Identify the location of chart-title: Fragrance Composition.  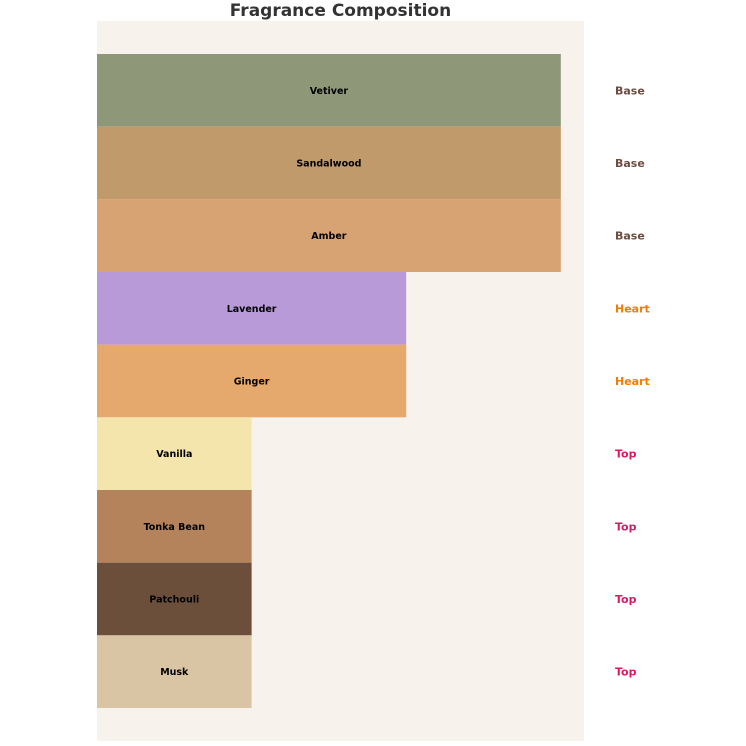
(340, 11).